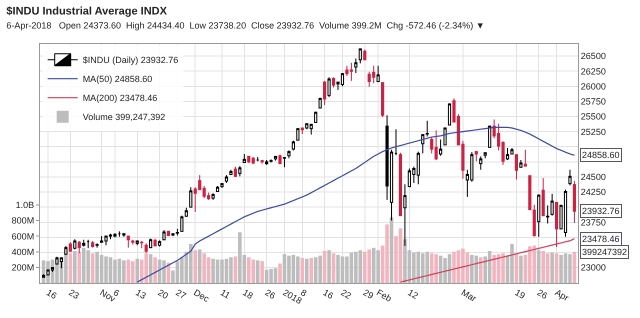 This screenshot has height=318, width=640. I want to click on legend-label: Volume 399,247,392, so click(124, 117).